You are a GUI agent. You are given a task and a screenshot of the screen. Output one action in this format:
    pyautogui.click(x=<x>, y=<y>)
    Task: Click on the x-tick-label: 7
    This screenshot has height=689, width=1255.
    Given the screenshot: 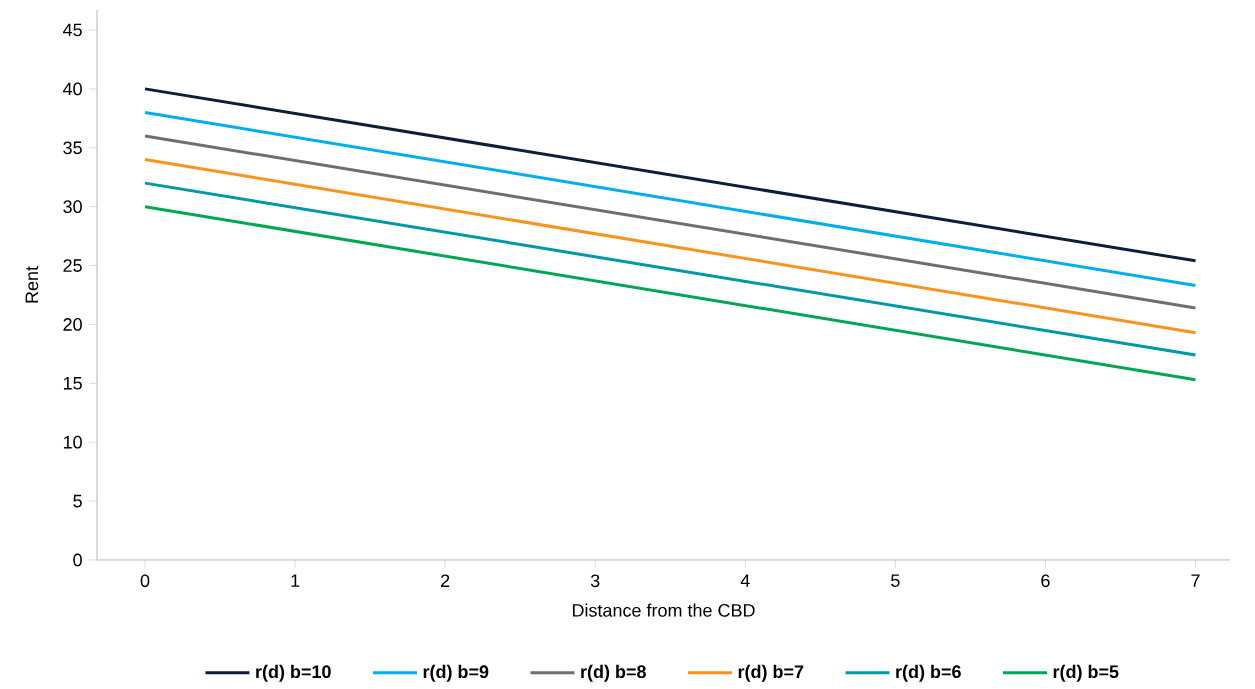 What is the action you would take?
    pyautogui.click(x=1195, y=580)
    